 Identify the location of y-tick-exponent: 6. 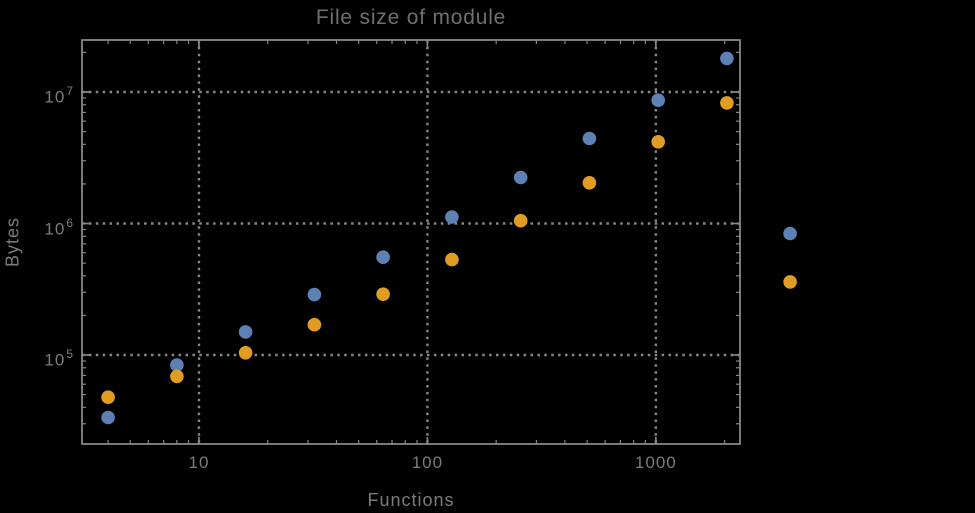
(69, 222).